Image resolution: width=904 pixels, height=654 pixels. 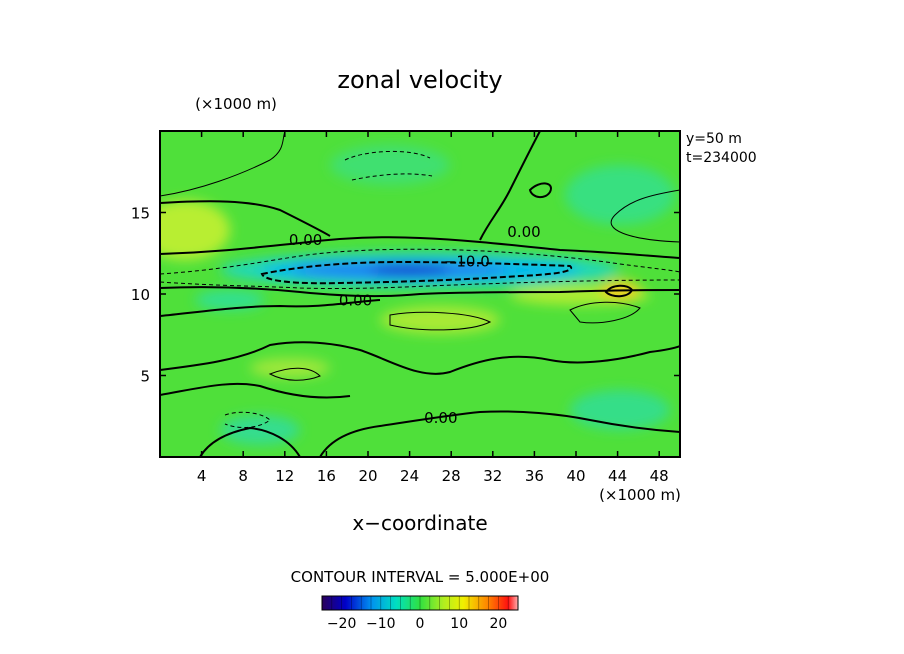 I want to click on contour-minus10, so click(x=416, y=272).